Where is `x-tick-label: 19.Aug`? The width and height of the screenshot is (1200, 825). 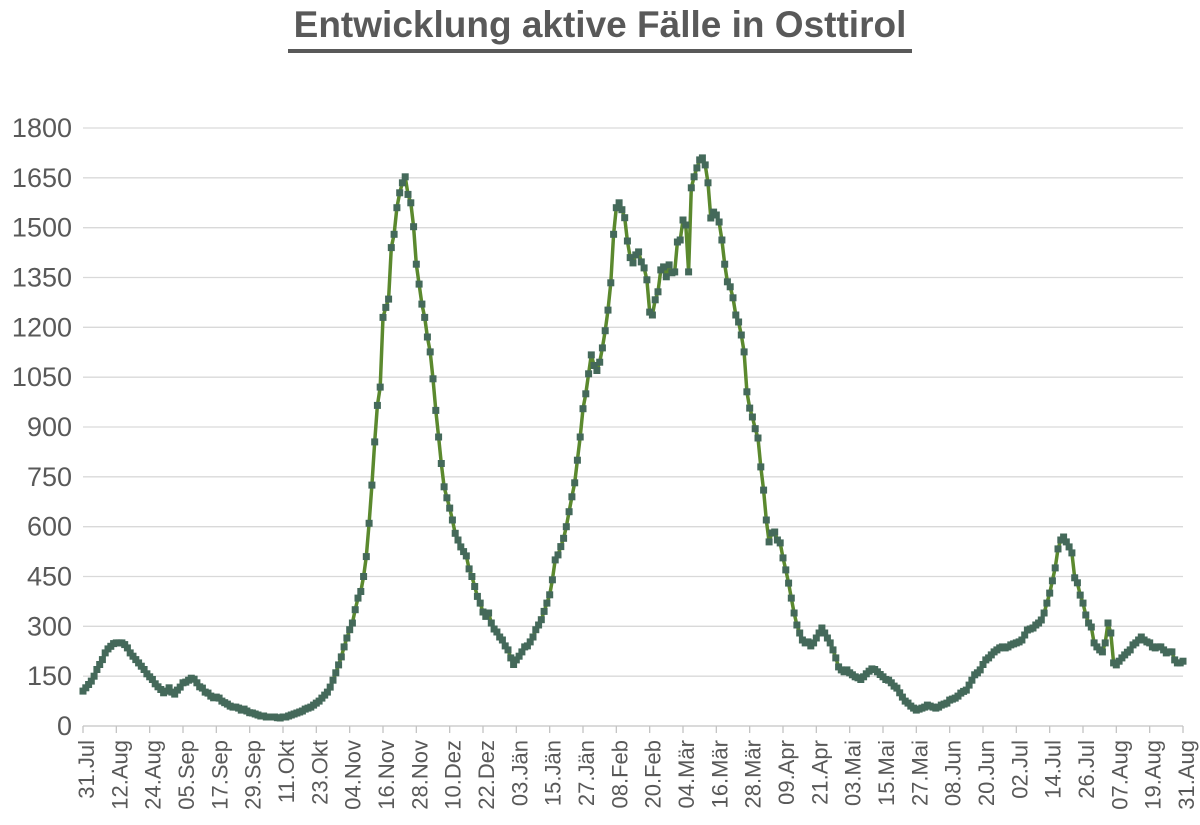
x-tick-label: 19.Aug is located at coordinates (1153, 775).